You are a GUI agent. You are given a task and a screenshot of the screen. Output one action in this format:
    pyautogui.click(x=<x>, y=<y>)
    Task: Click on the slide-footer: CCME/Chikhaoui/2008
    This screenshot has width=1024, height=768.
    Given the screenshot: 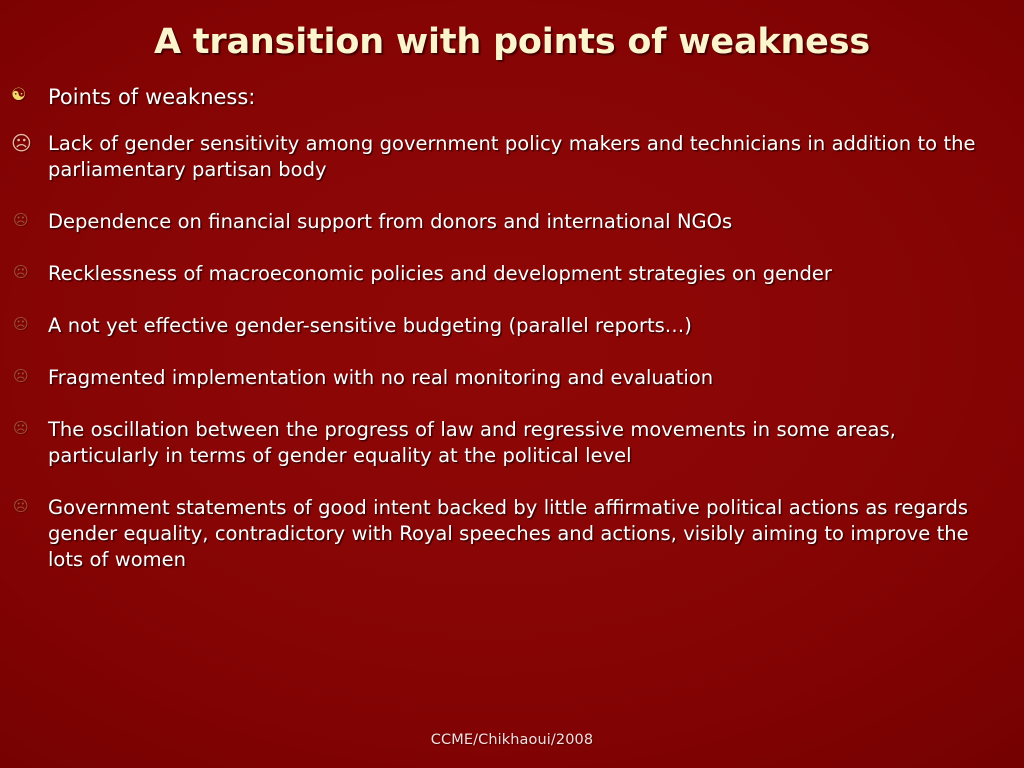 What is the action you would take?
    pyautogui.click(x=512, y=738)
    